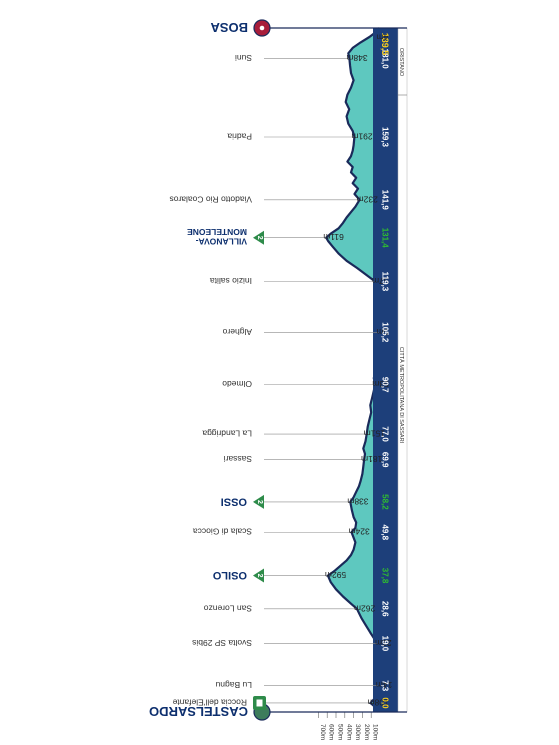  I want to click on waypoint-km: 49,8, so click(385, 532).